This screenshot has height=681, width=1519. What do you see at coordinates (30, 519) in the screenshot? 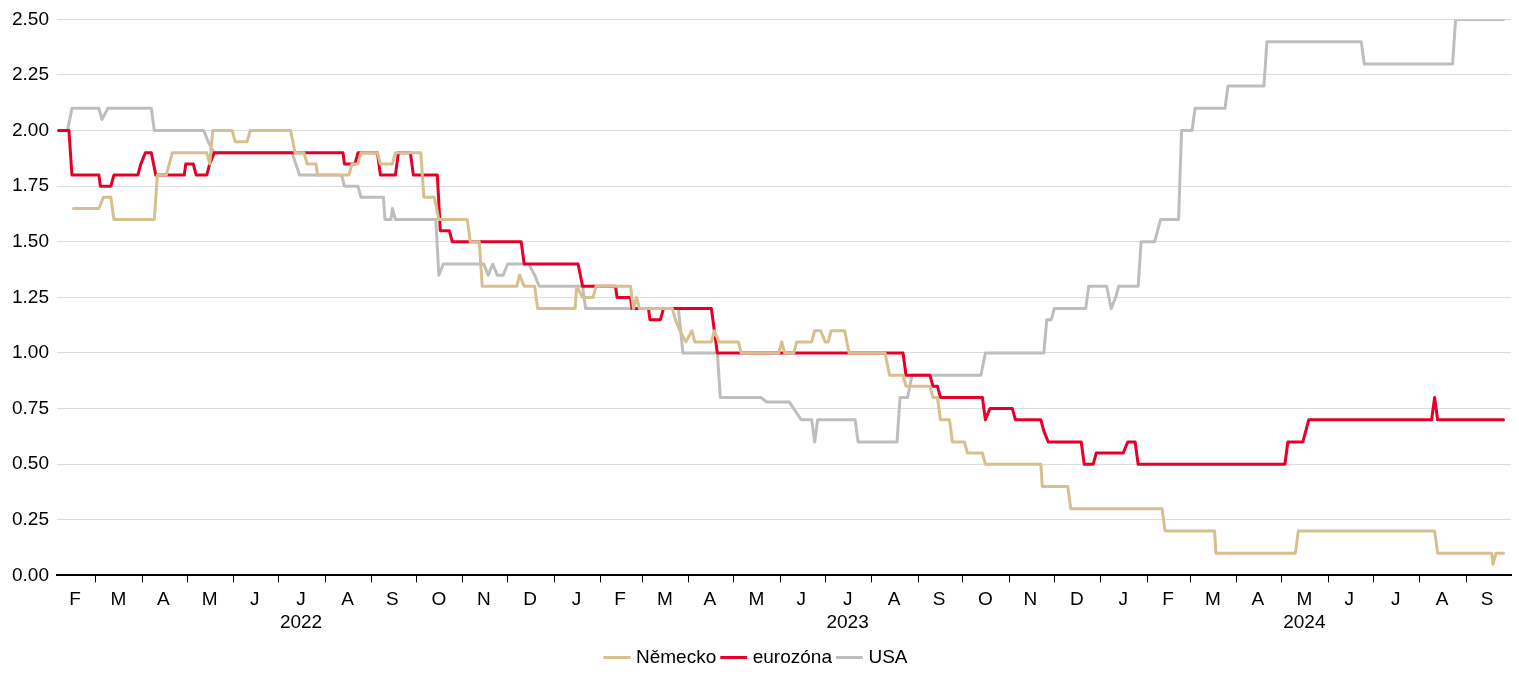
I see `y-tick-label: 0.25` at bounding box center [30, 519].